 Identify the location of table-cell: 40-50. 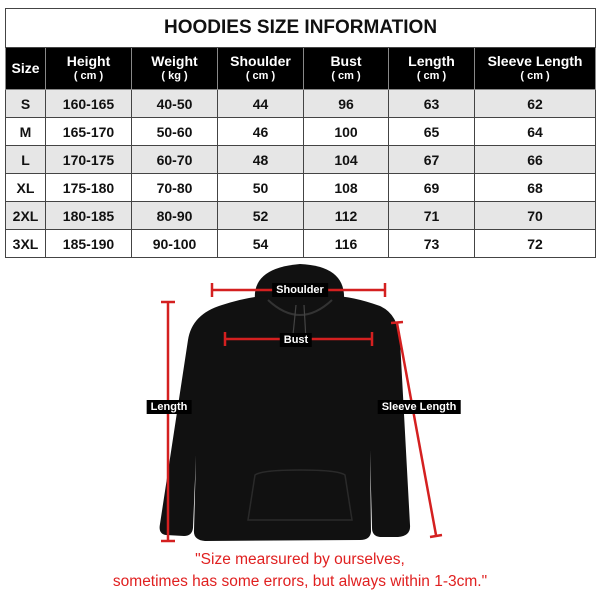
(174, 103).